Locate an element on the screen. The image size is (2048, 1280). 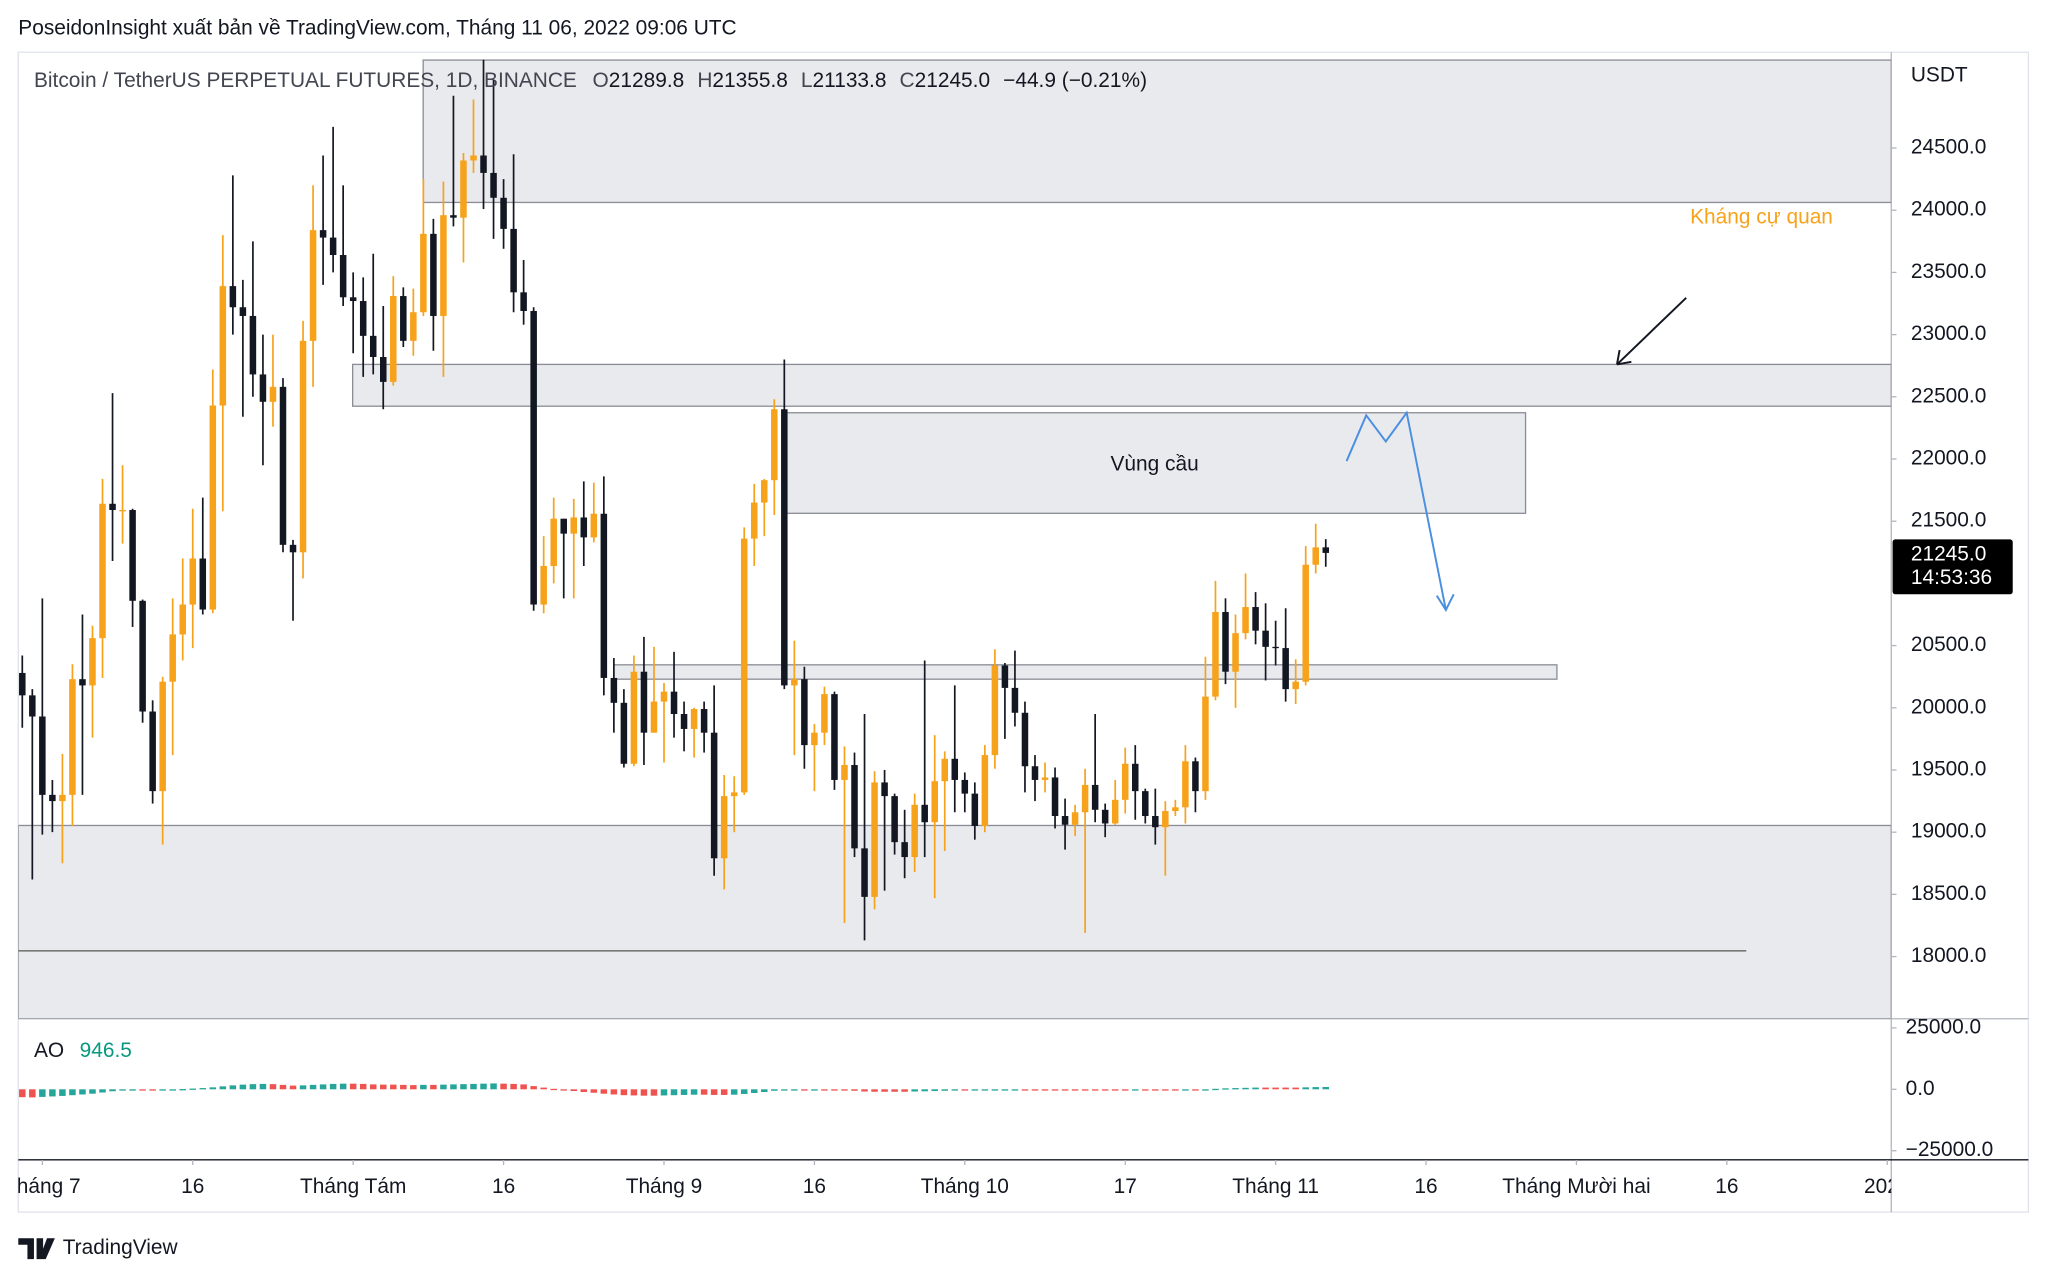
indicator-bars is located at coordinates (674, 1090).